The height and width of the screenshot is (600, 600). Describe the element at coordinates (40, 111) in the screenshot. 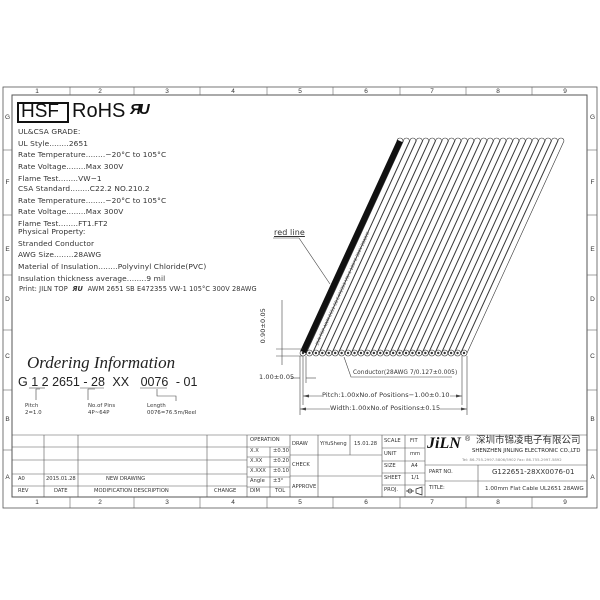

I see `hsf-label: HSF` at that location.